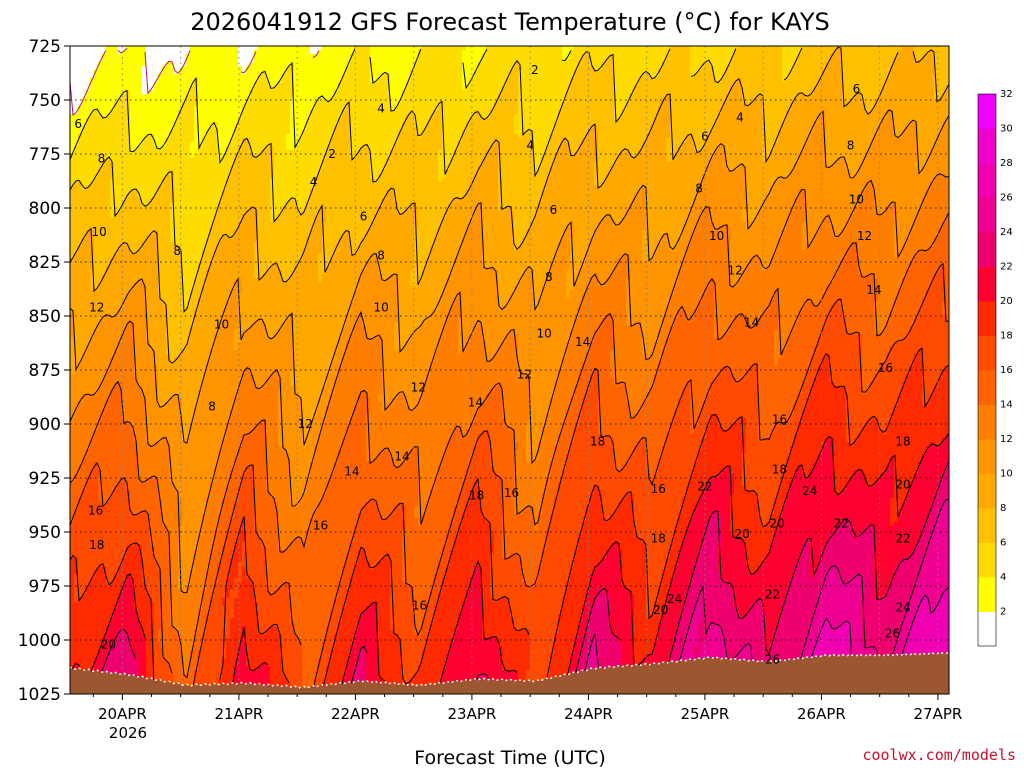 The width and height of the screenshot is (1024, 768). I want to click on colorbar-tick-label: 26, so click(1006, 198).